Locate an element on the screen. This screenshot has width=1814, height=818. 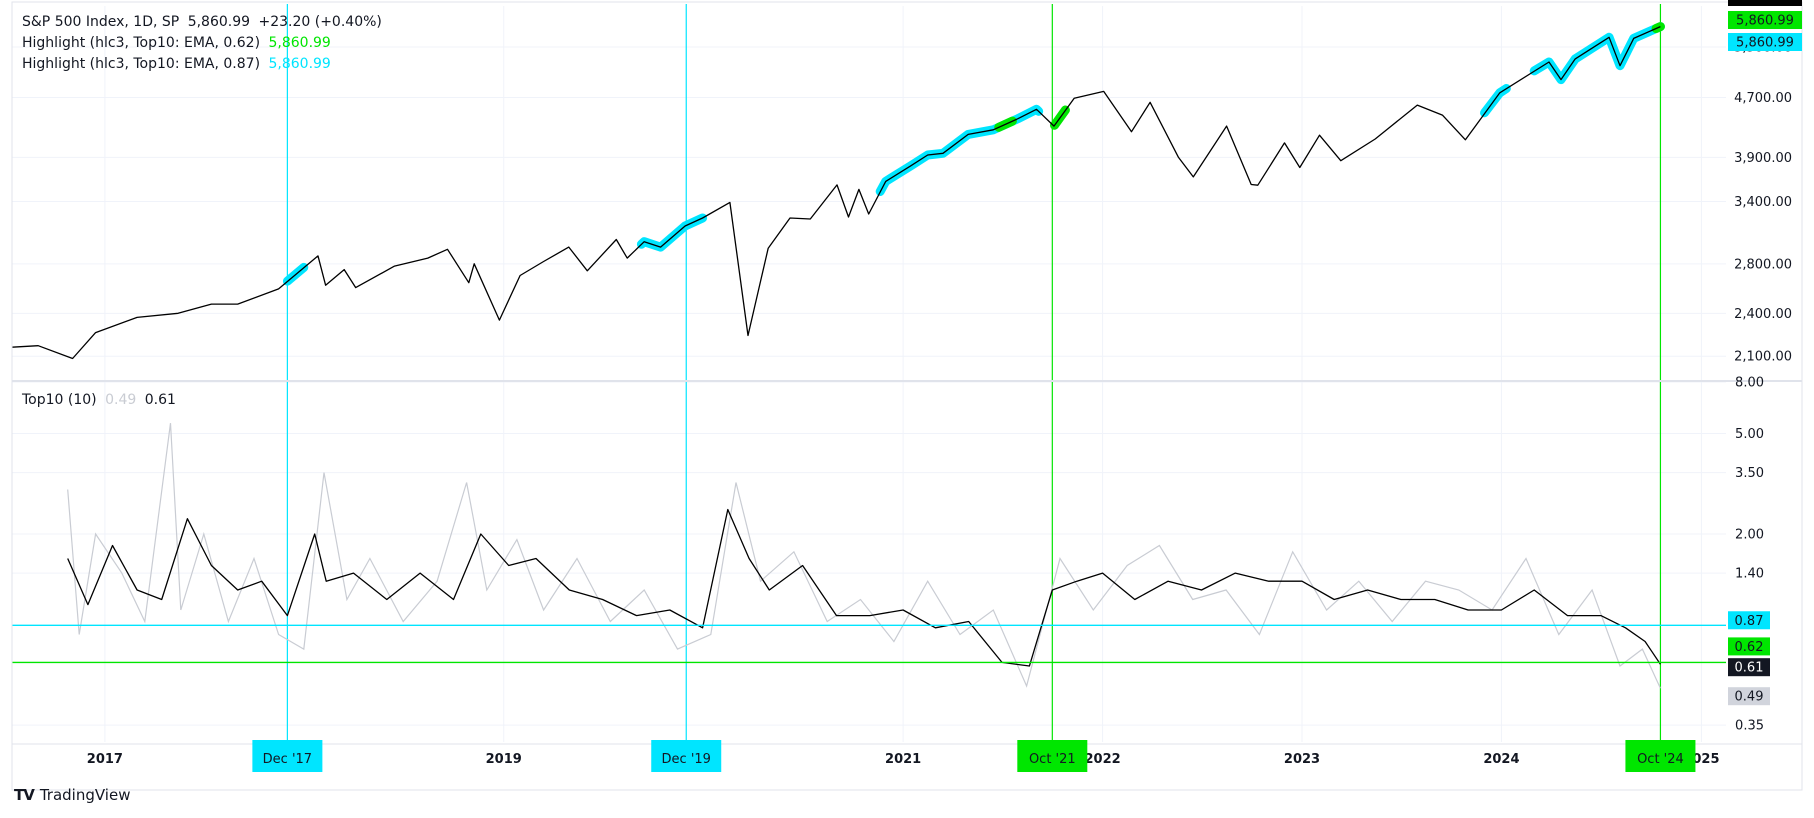
x-tick: 2023 is located at coordinates (1302, 759).